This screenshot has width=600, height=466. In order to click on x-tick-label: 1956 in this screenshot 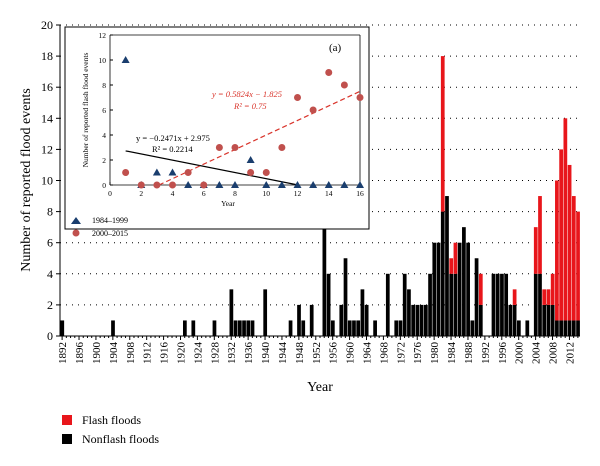, I will do `click(334, 353)`.